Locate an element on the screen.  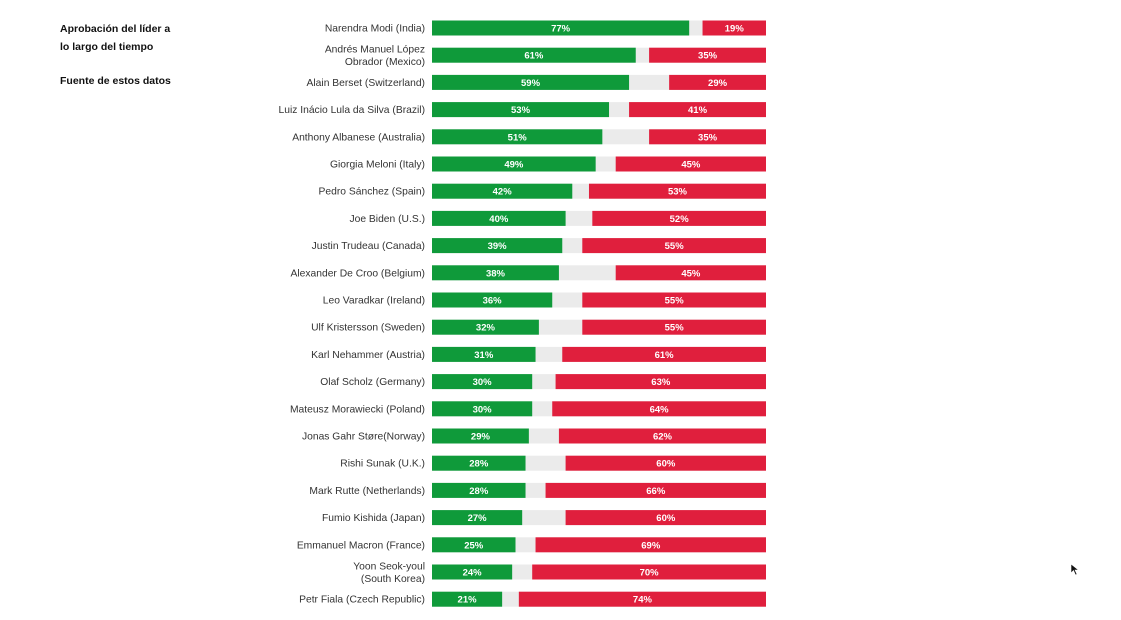
category-label: Justin Trudeau (Canada) is located at coordinates (368, 246).